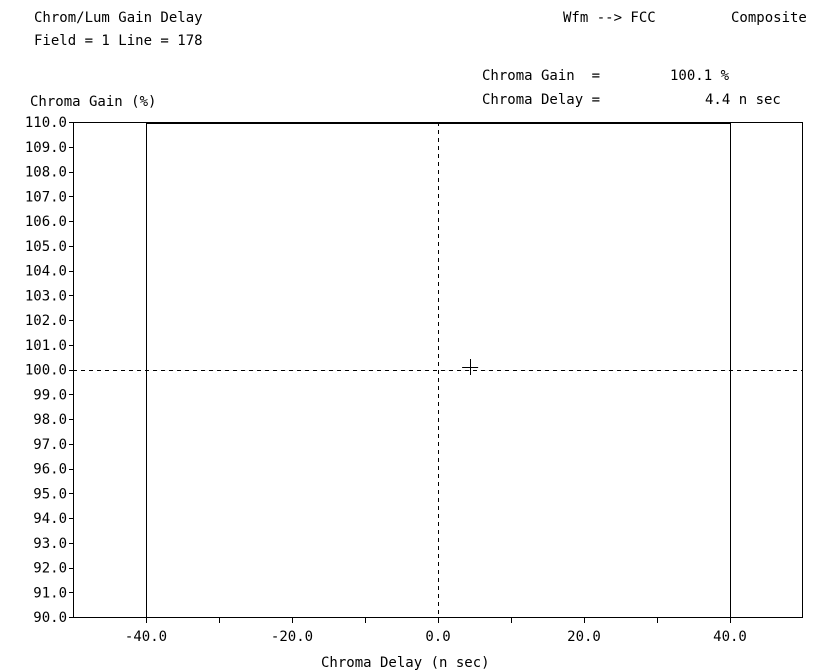  What do you see at coordinates (146, 637) in the screenshot?
I see `x-tick-label: -40.0` at bounding box center [146, 637].